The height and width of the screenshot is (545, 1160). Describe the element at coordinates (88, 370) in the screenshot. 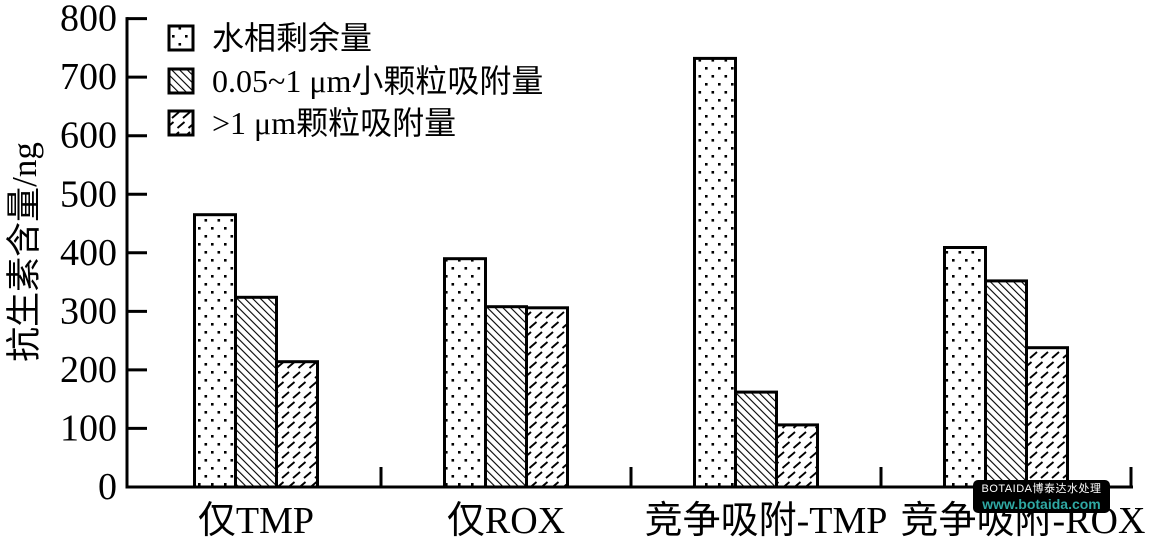

I see `y-tick-label: 200` at that location.